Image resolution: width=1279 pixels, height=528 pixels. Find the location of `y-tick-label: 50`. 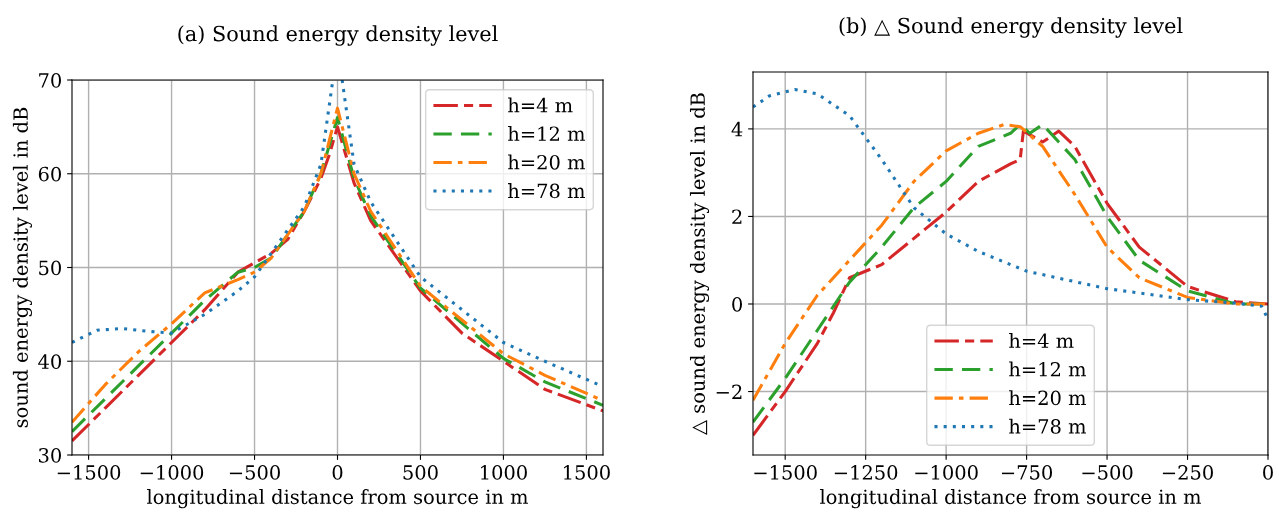

y-tick-label: 50 is located at coordinates (50, 268).